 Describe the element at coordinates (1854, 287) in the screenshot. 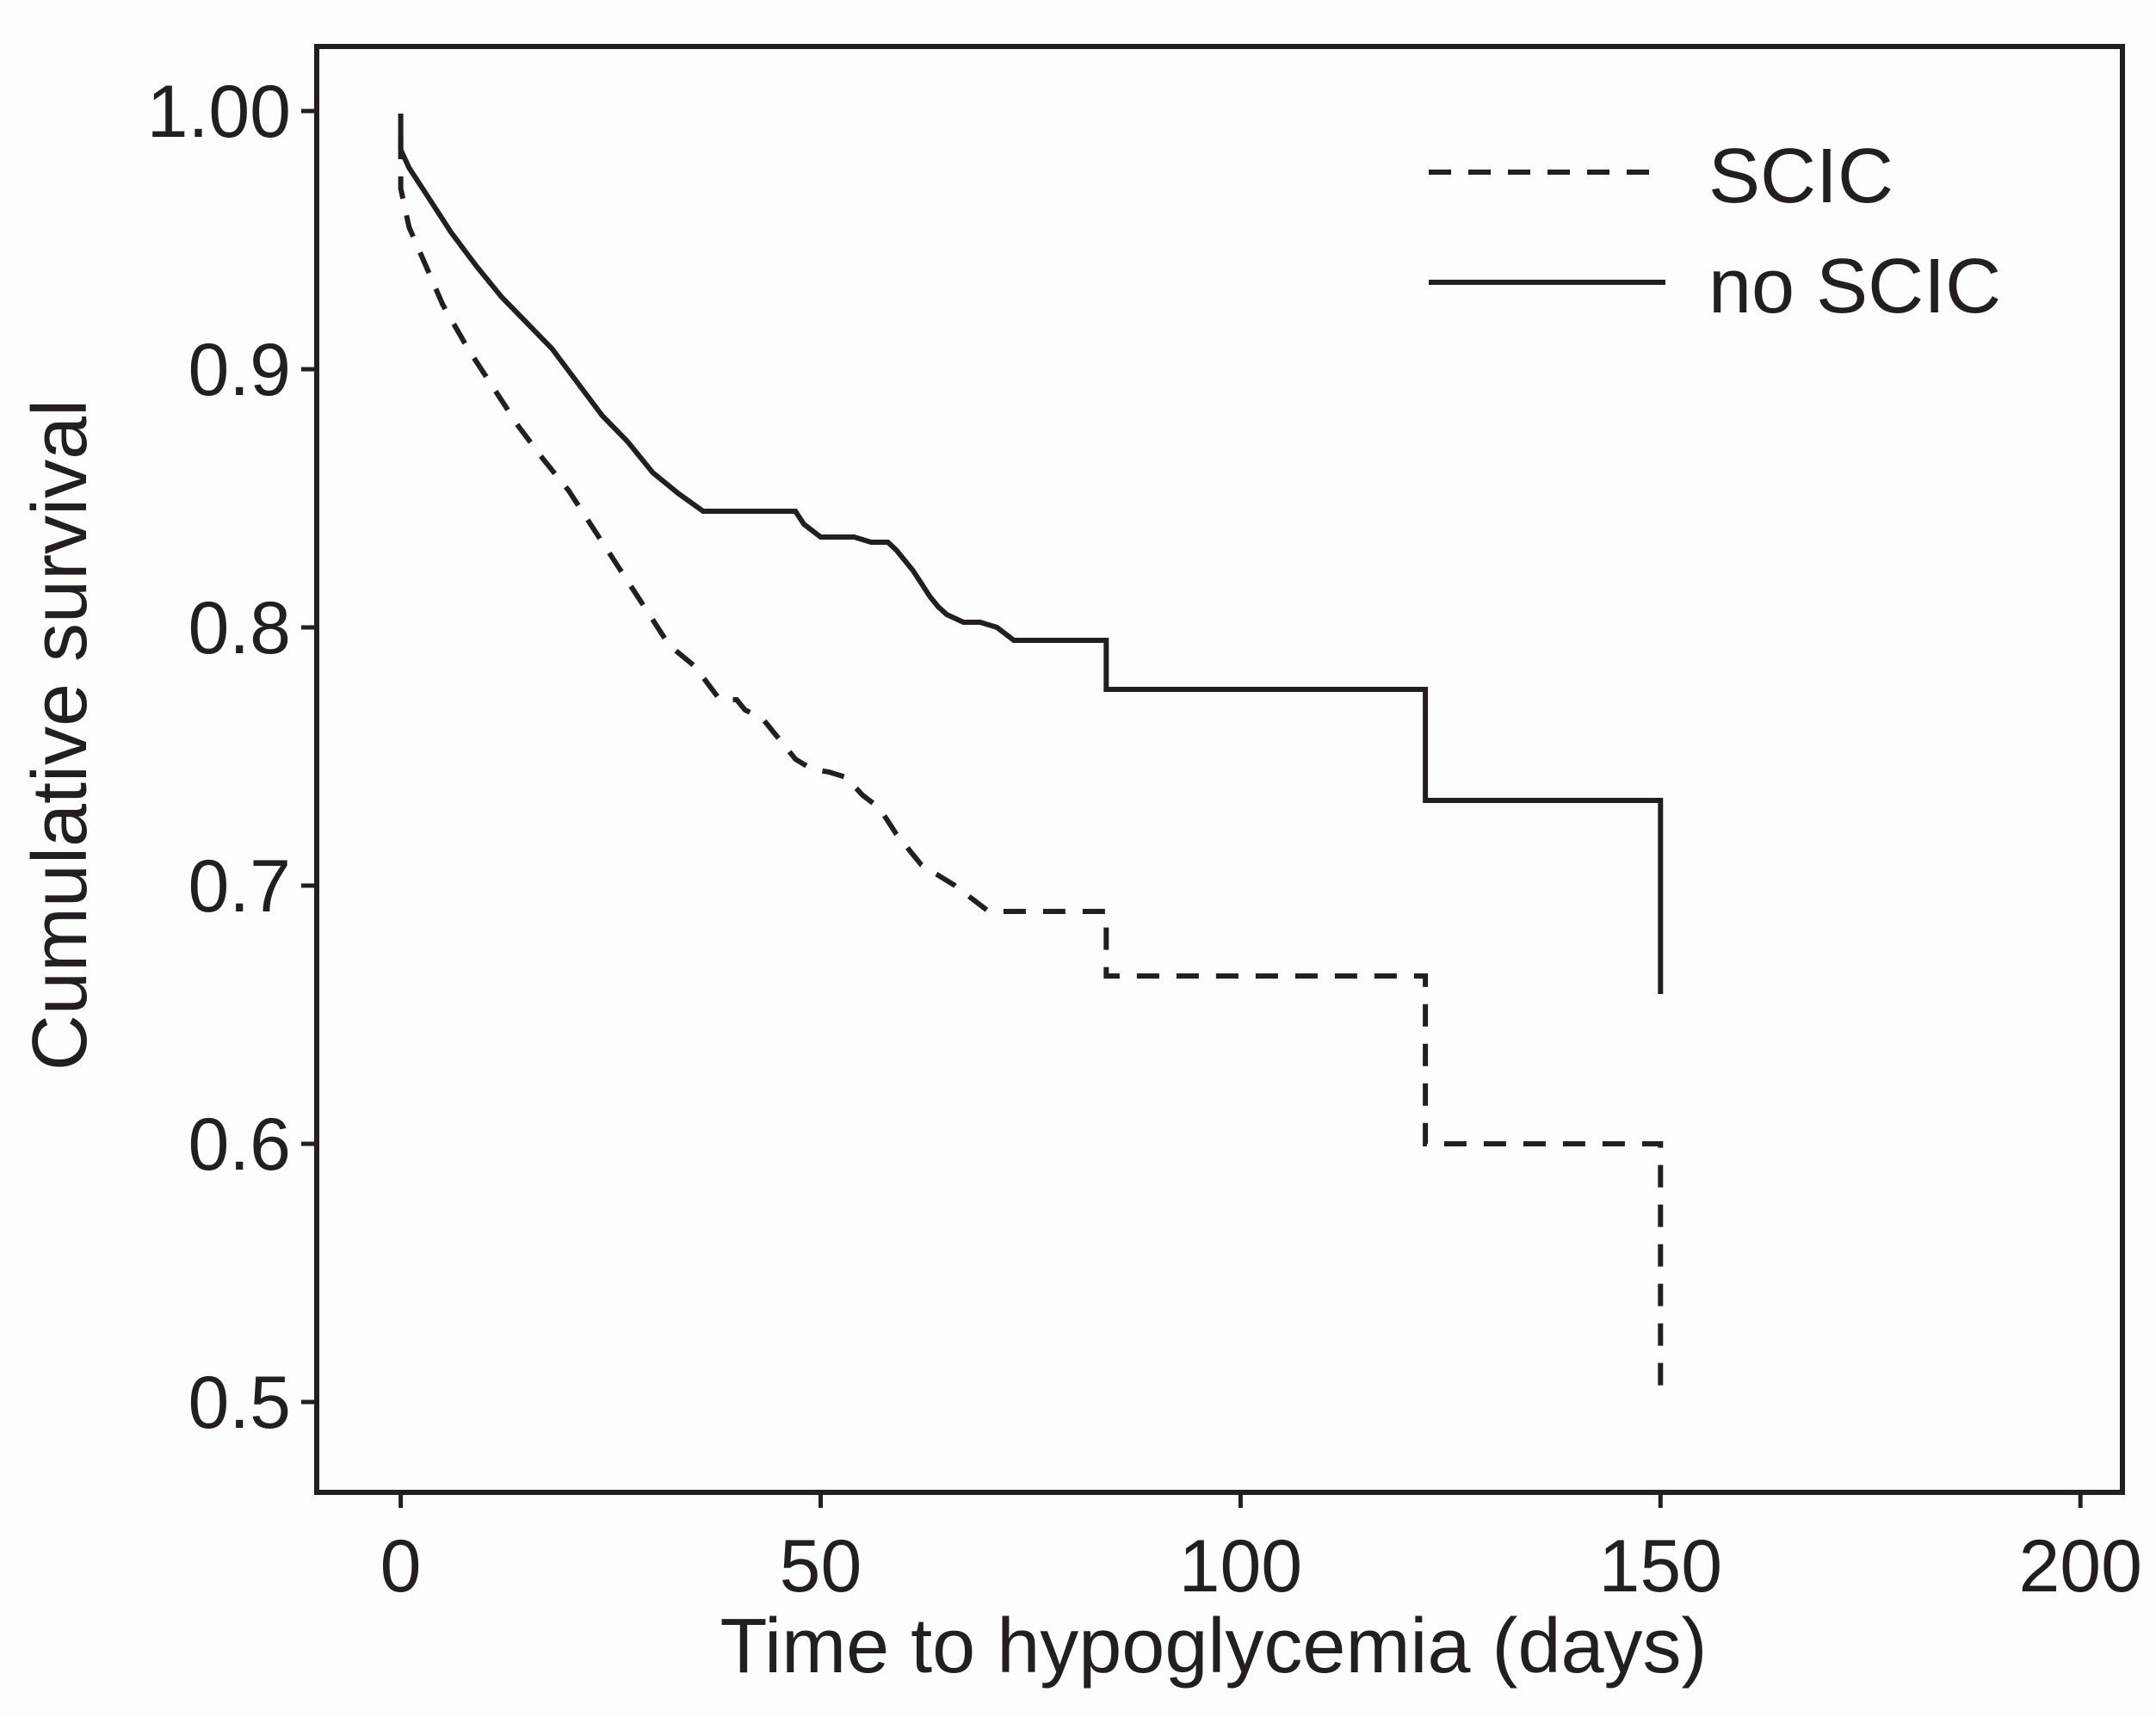

I see `legend-label-no-scic: no SCIC` at that location.